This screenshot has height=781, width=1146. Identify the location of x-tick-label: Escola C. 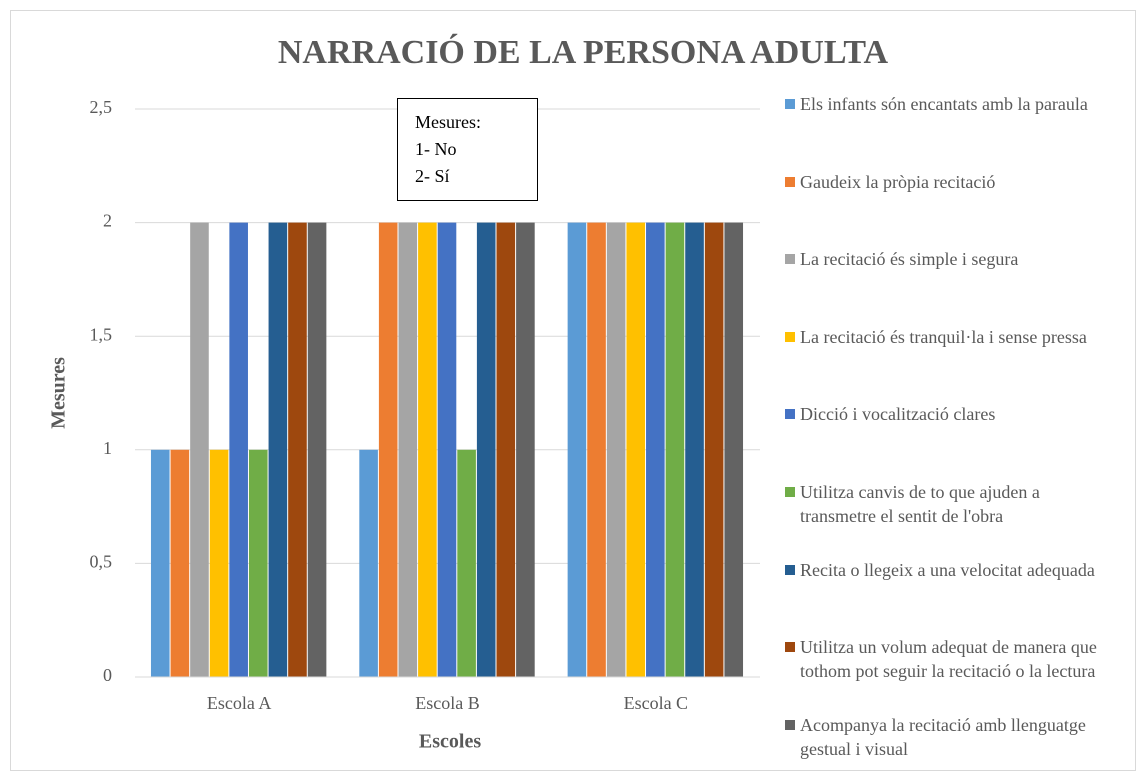
(656, 703).